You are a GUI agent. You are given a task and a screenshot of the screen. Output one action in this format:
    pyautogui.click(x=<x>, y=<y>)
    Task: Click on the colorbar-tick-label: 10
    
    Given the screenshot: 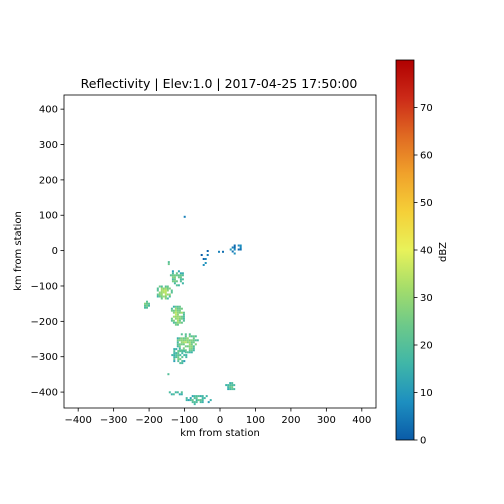 What is the action you would take?
    pyautogui.click(x=426, y=393)
    